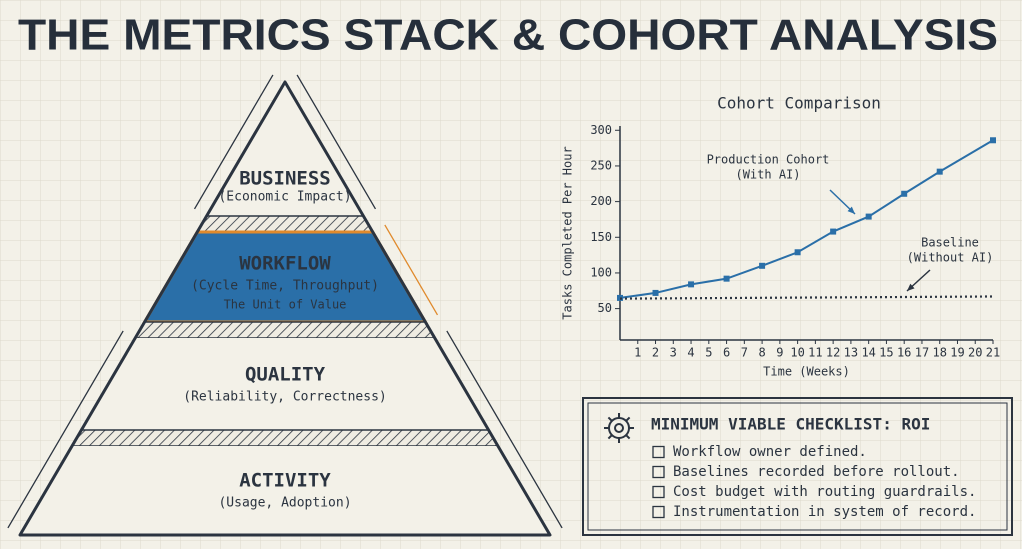 The height and width of the screenshot is (549, 1022). Describe the element at coordinates (285, 481) in the screenshot. I see `layer-name: ACTIVITY` at that location.